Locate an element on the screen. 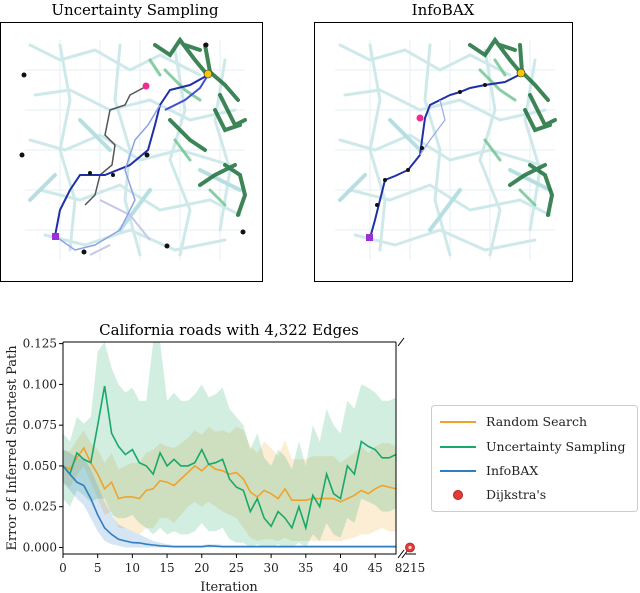 This screenshot has width=640, height=593. left-waypoint-marker is located at coordinates (146, 86).